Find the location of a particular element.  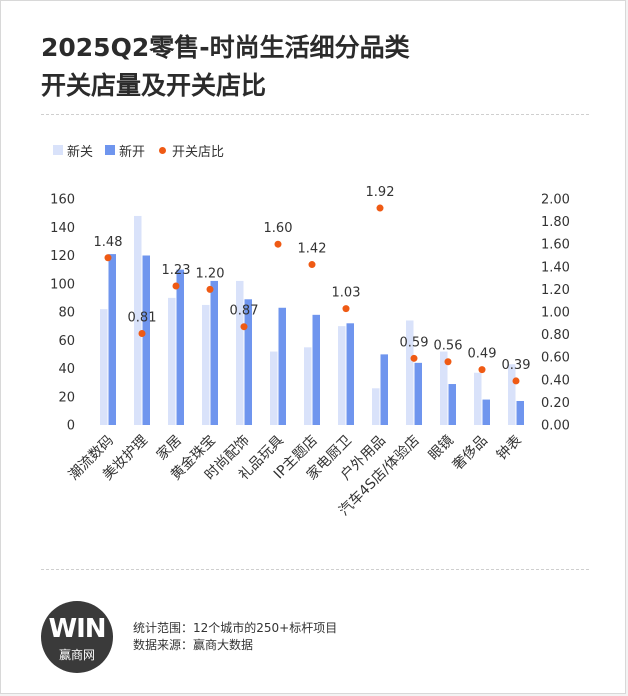

ratio-data-label: 0.87 is located at coordinates (244, 311).